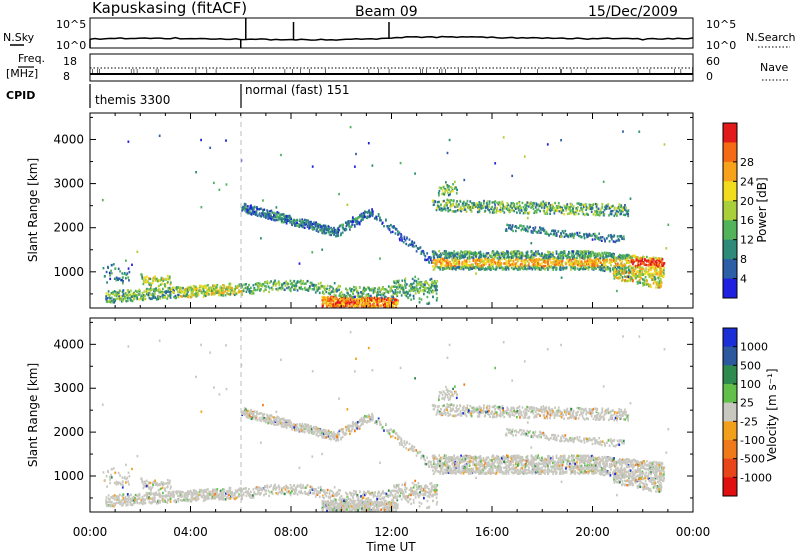 The width and height of the screenshot is (800, 554). I want to click on nsky-spikes, so click(239, 33).